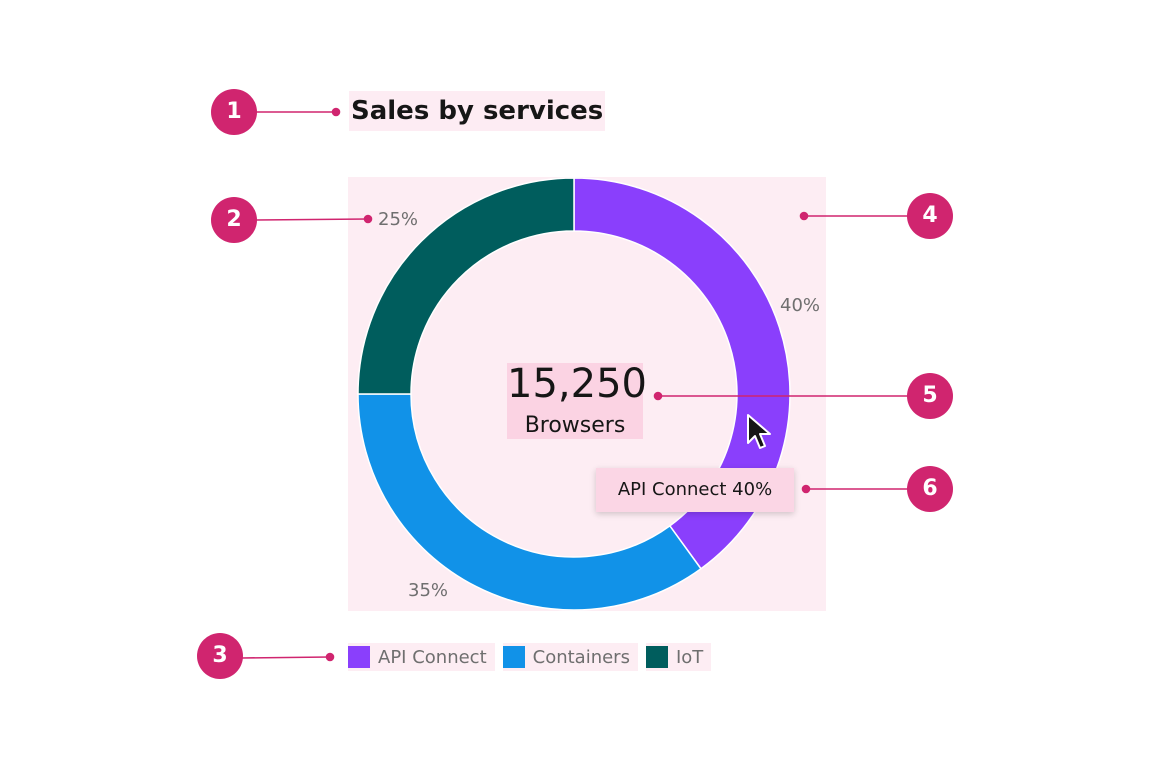  I want to click on callout-badge-1: 1, so click(234, 112).